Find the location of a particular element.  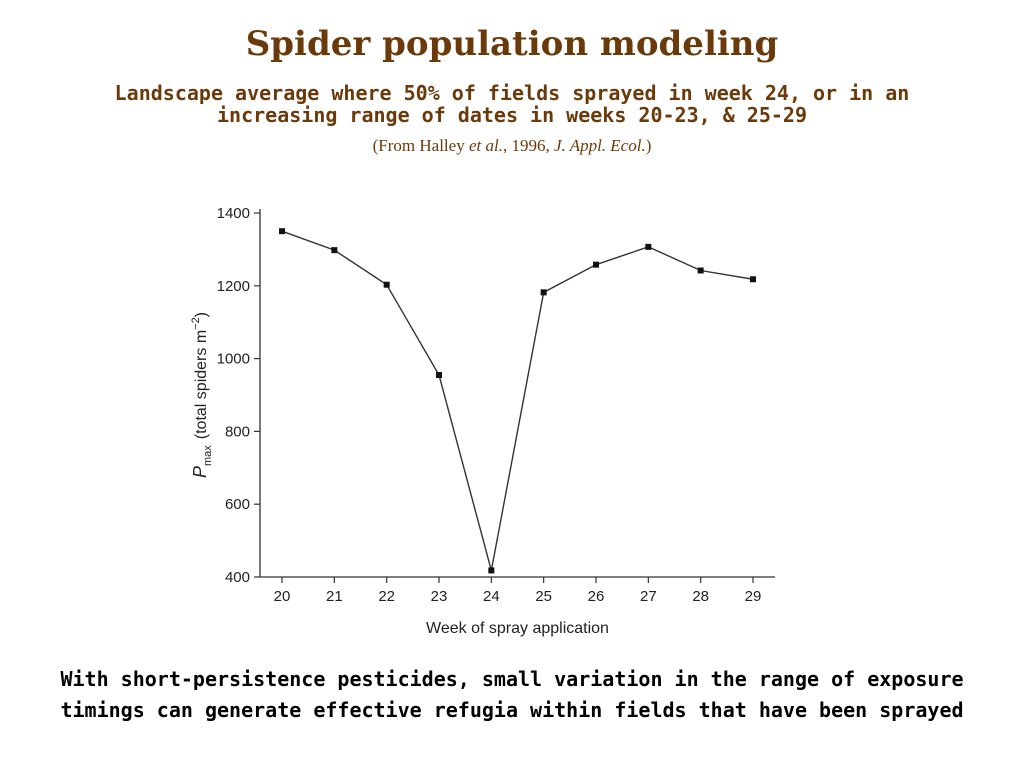

y-axis-ticks: 400 600 800 1000 1200 1400 is located at coordinates (238, 395).